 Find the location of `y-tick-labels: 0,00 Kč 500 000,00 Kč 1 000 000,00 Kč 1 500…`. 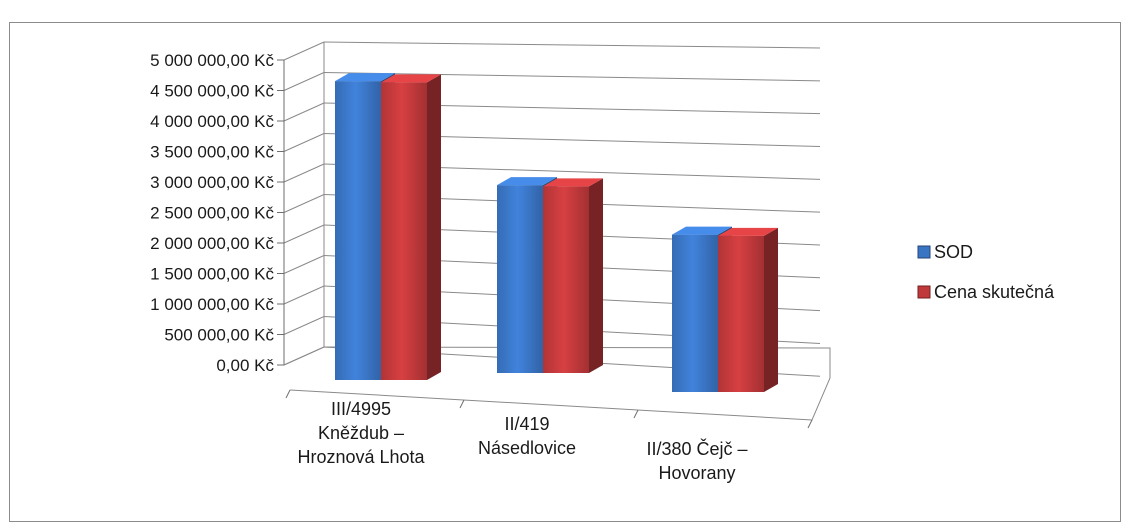

y-tick-labels: 0,00 Kč 500 000,00 Kč 1 000 000,00 Kč 1 500… is located at coordinates (212, 213).